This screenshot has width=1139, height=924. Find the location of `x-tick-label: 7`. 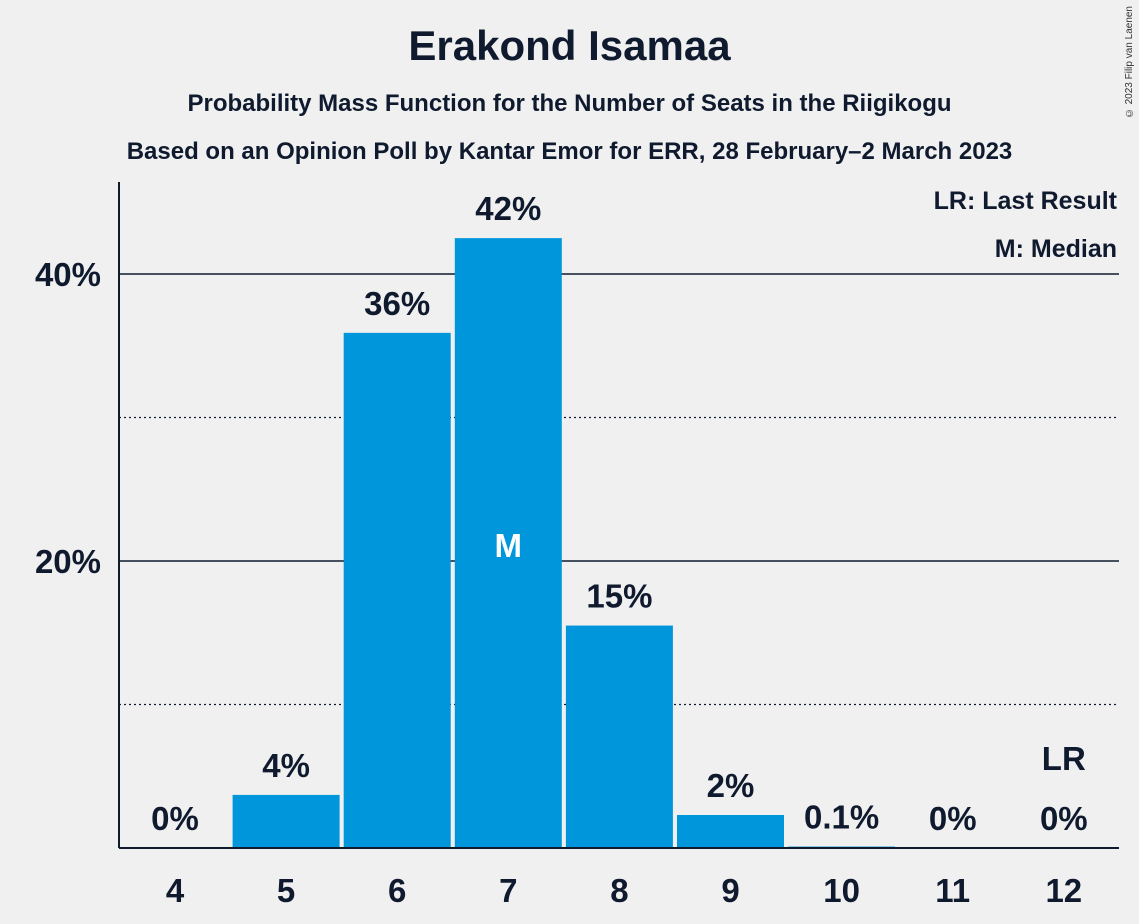

x-tick-label: 7 is located at coordinates (508, 890).